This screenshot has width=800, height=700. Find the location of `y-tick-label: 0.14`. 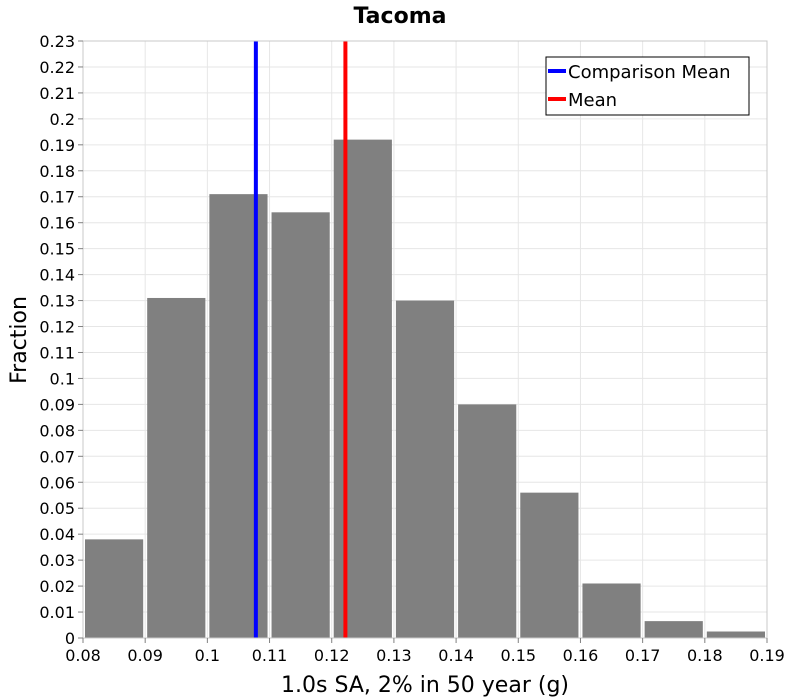

y-tick-label: 0.14 is located at coordinates (57, 275).